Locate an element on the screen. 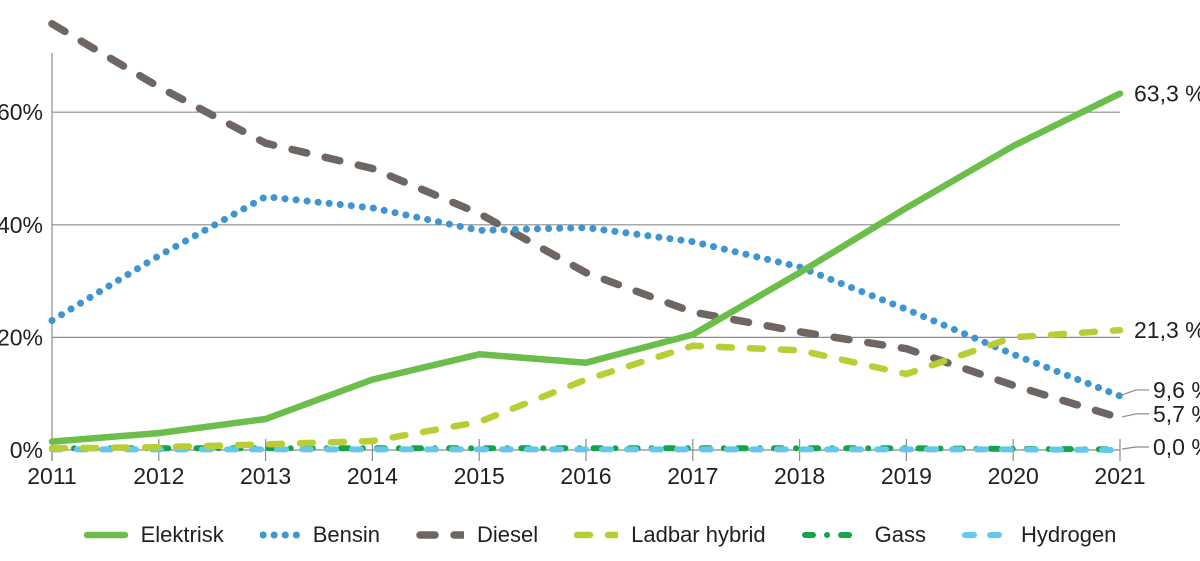  end-value-label-ladbar-hybrid: 21,3 % is located at coordinates (1167, 330).